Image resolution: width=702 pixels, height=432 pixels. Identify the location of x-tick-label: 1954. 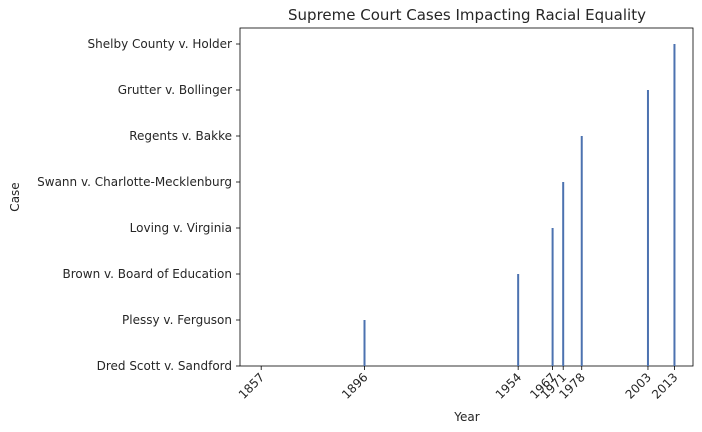
(508, 385).